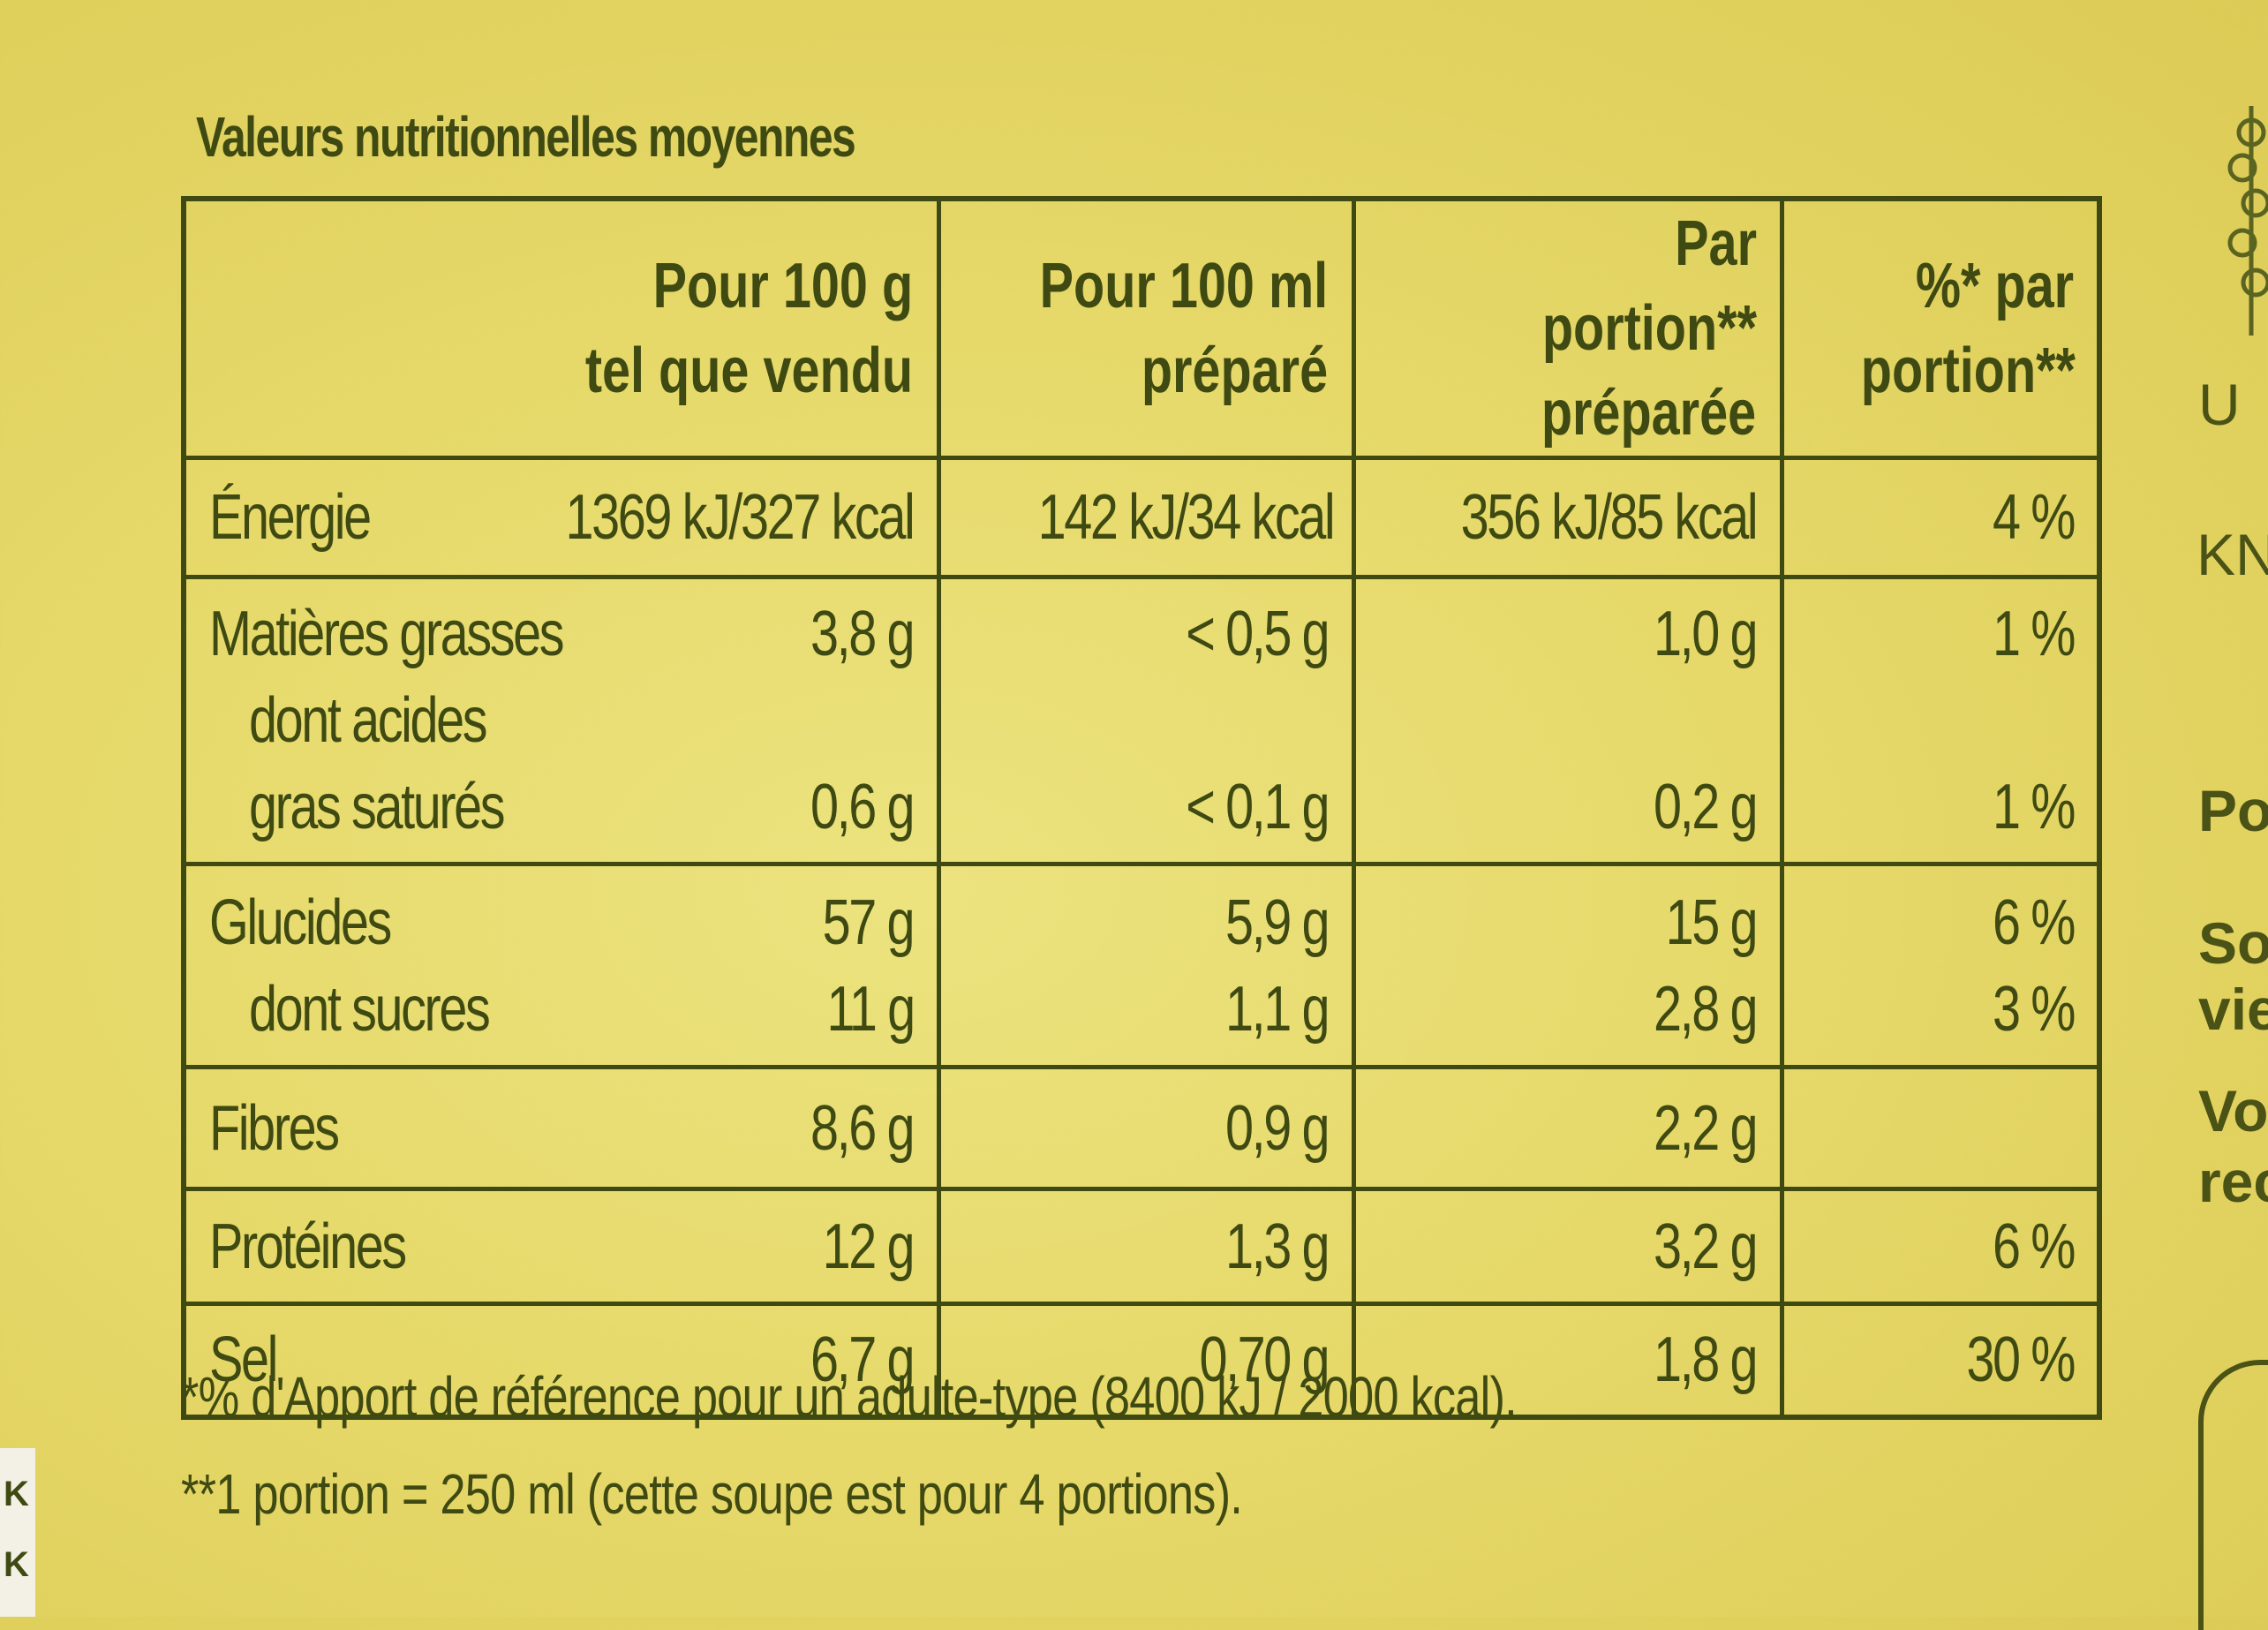 Image resolution: width=2268 pixels, height=1630 pixels. What do you see at coordinates (290, 517) in the screenshot?
I see `label-energie: Énergie` at bounding box center [290, 517].